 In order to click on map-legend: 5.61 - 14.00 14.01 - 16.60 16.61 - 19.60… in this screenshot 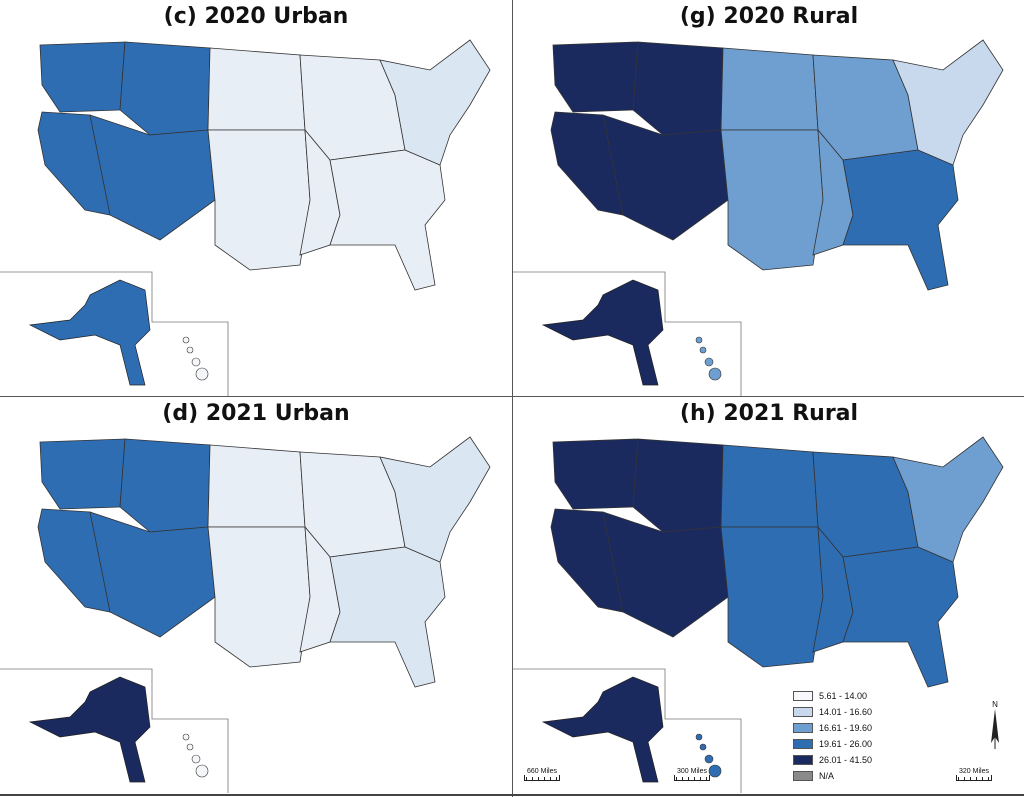, I will do `click(857, 736)`.